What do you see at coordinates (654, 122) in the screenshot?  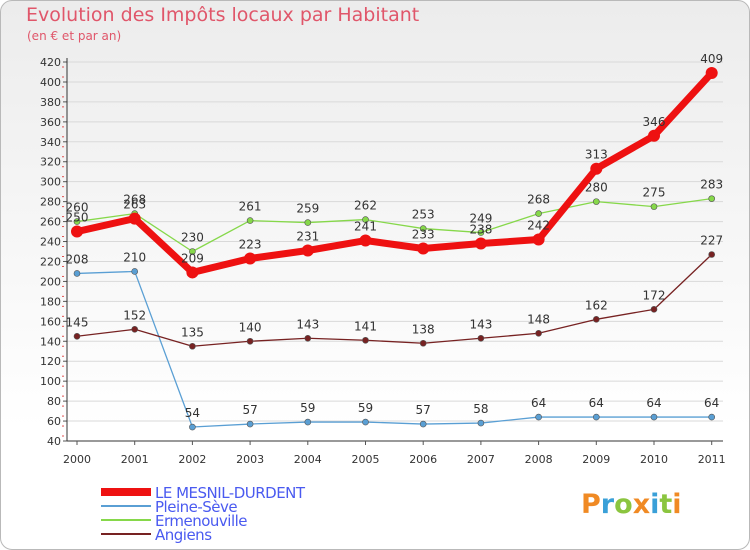 I see `data-label: 346` at bounding box center [654, 122].